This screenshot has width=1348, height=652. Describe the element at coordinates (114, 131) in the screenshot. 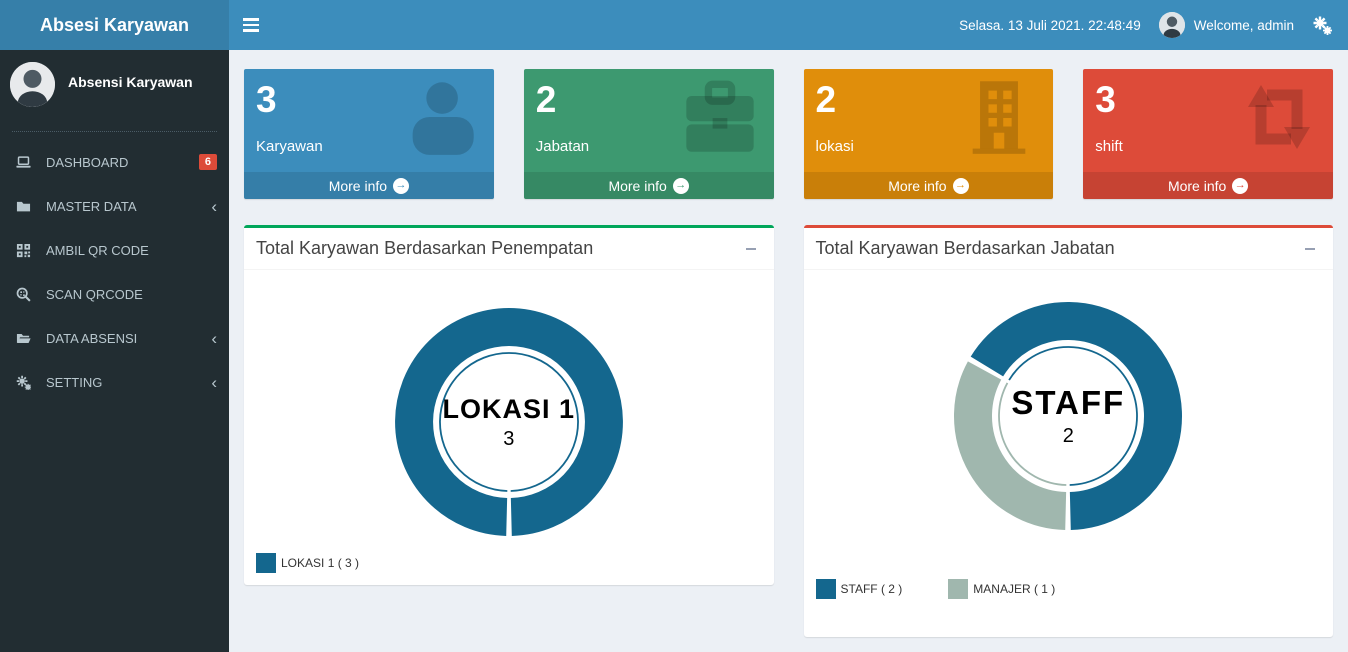

I see `sidebar-divider` at that location.